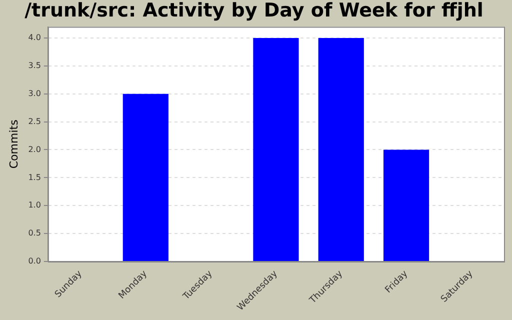 The height and width of the screenshot is (320, 512). Describe the element at coordinates (13, 144) in the screenshot. I see `y-axis-title: Commits` at that location.